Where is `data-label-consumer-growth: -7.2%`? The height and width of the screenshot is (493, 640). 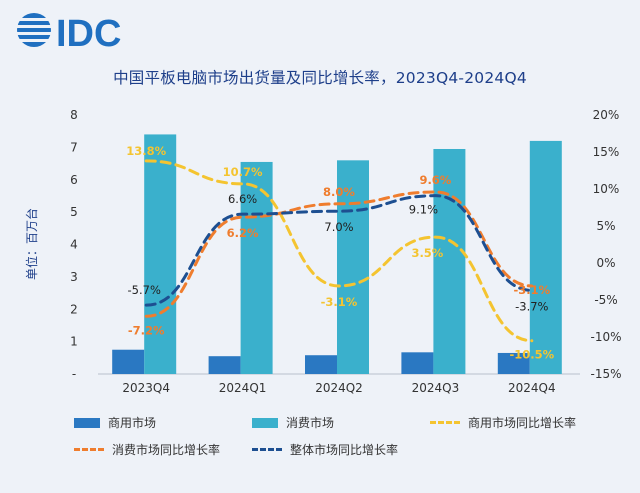
data-label-consumer-growth: -7.2% is located at coordinates (146, 330).